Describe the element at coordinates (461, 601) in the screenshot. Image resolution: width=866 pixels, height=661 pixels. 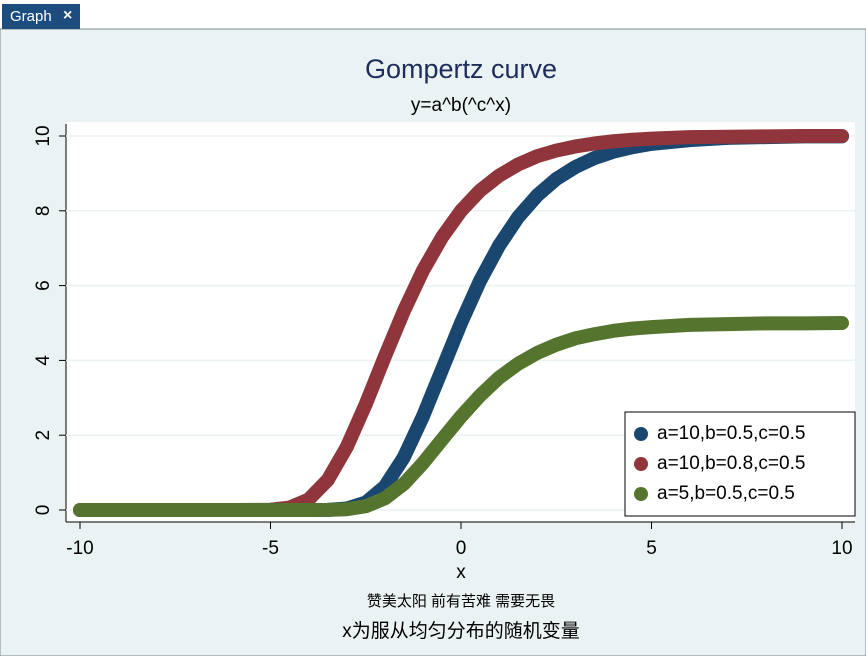
I see `note: 赞美太阳 前有苦难 需要无畏` at that location.